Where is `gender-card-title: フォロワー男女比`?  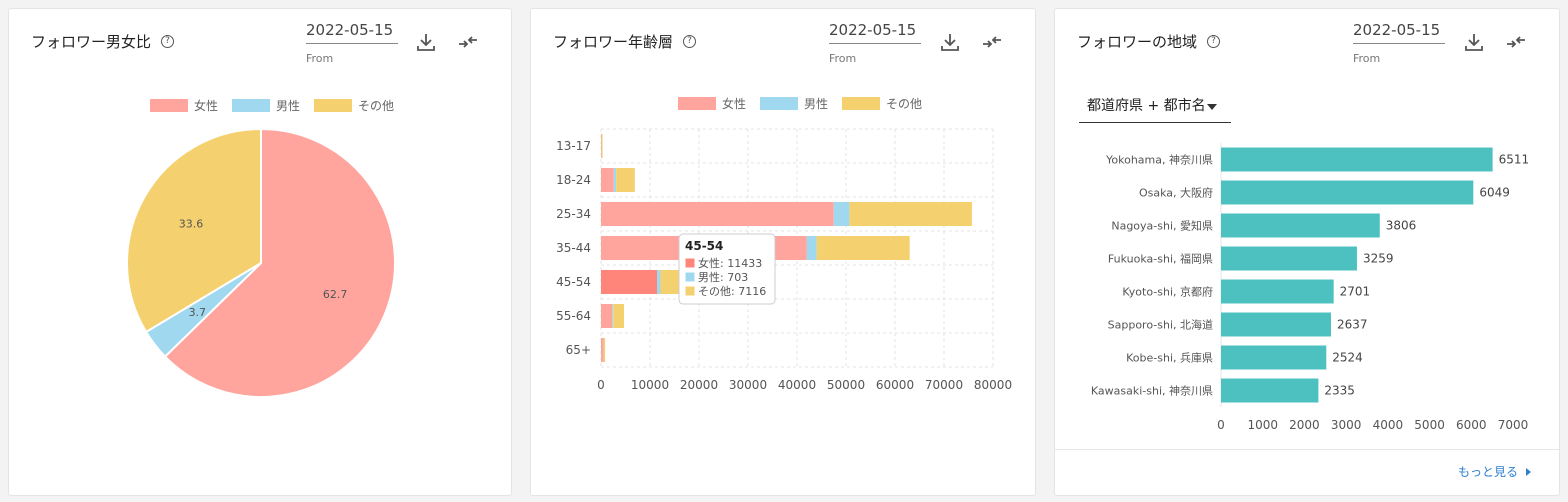 gender-card-title: フォロワー男女比 is located at coordinates (91, 42).